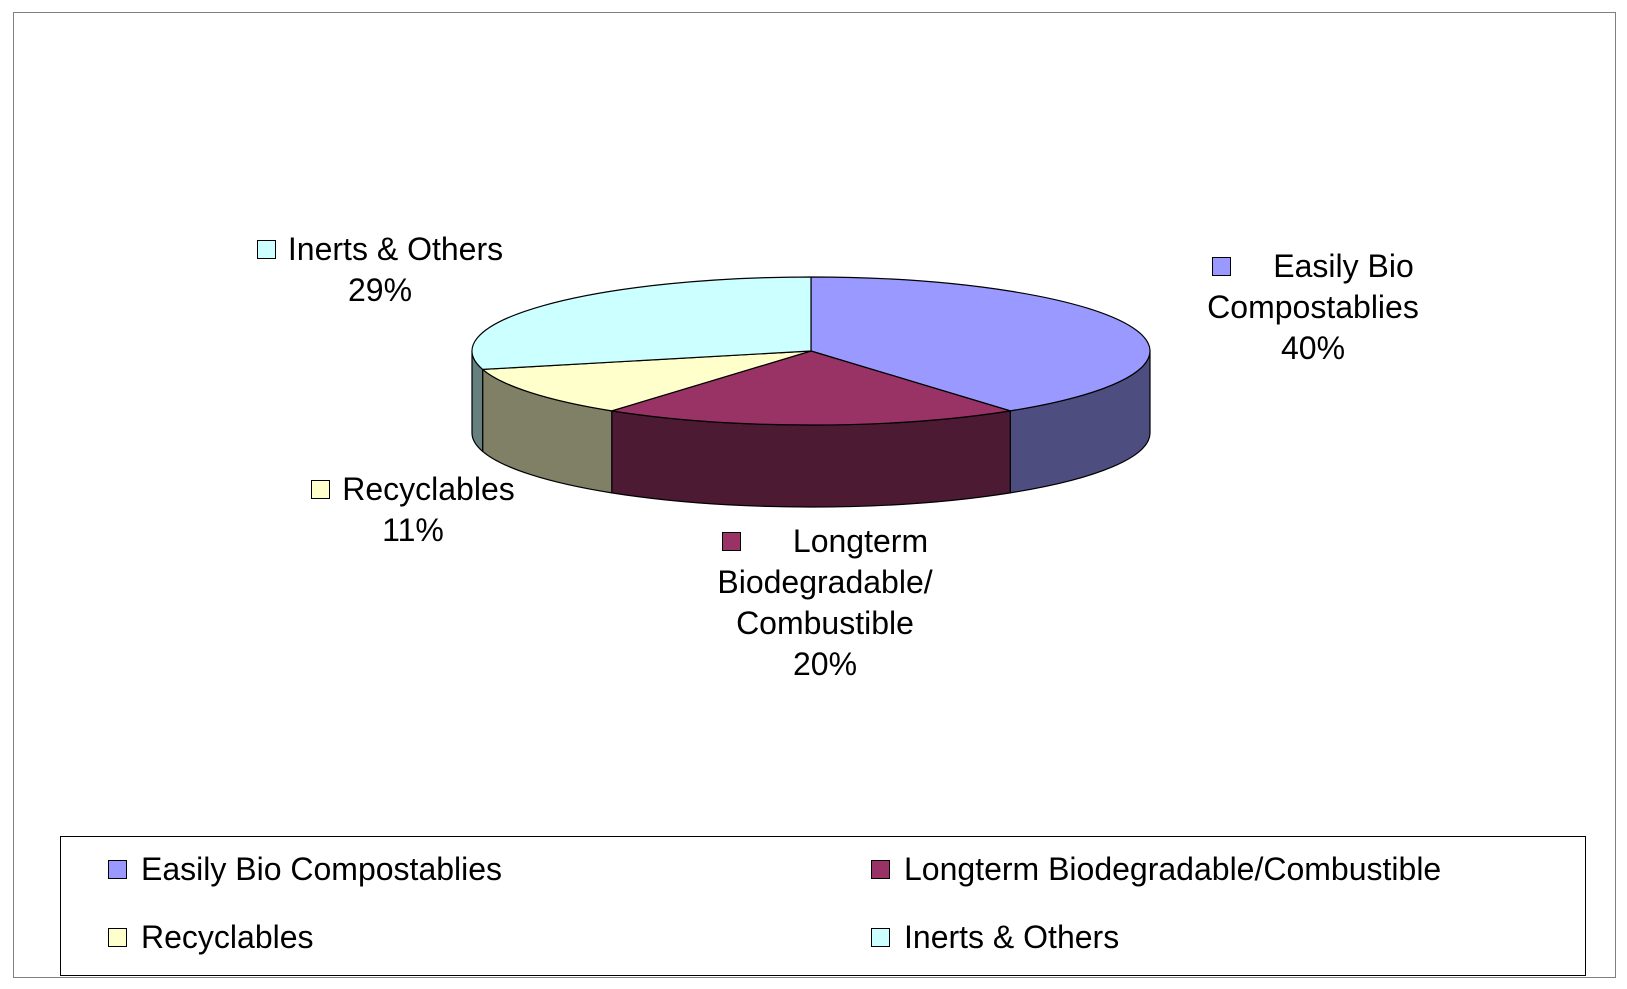 The image size is (1627, 989). What do you see at coordinates (117, 869) in the screenshot?
I see `legend-swatch-easily` at bounding box center [117, 869].